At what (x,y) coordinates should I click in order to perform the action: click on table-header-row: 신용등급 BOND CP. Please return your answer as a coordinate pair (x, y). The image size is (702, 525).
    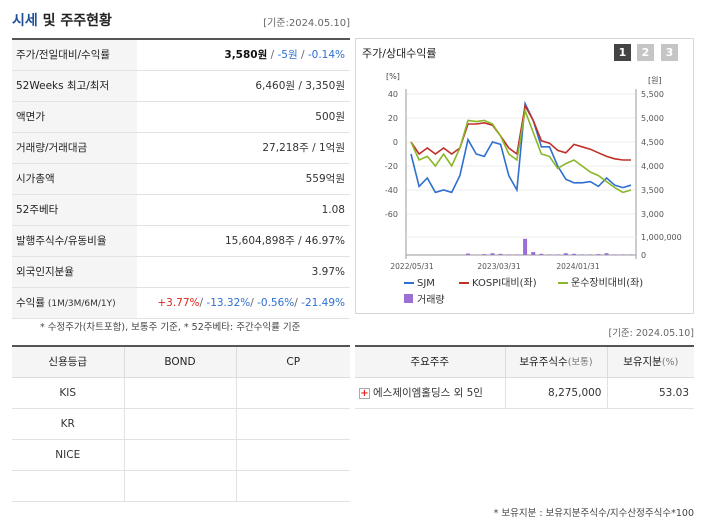
    Looking at the image, I should click on (181, 362).